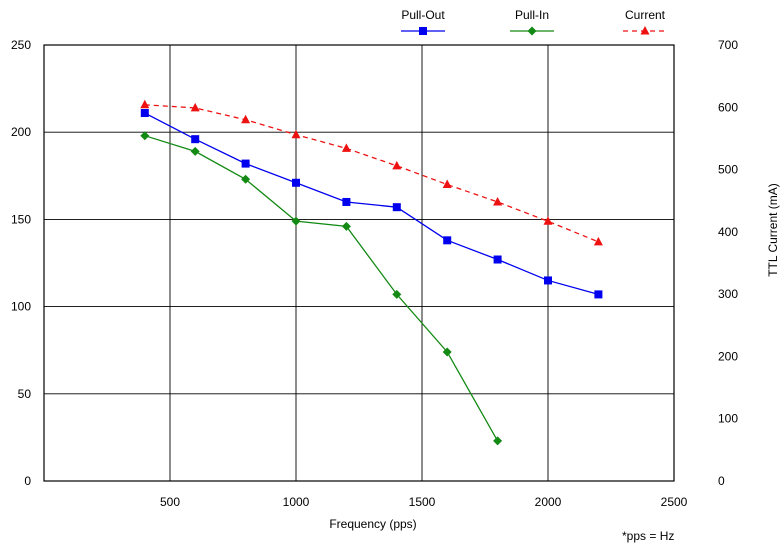  I want to click on right-y-tick-label: 500, so click(728, 170).